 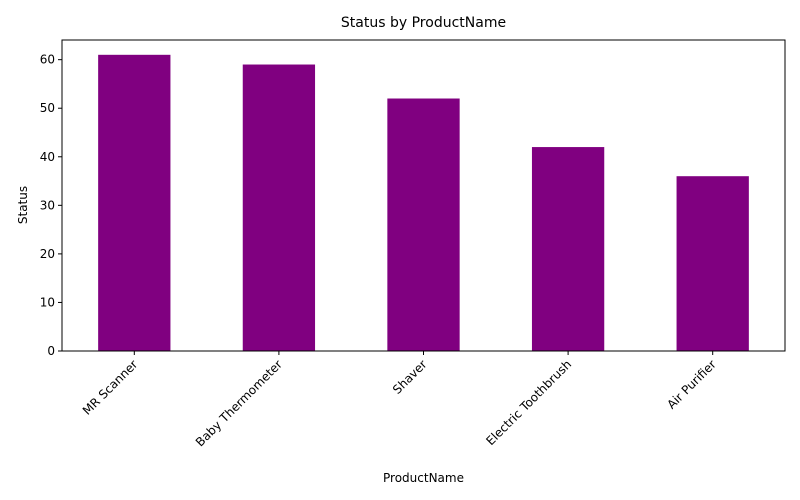 I want to click on y-tick-label: 0, so click(x=51, y=351).